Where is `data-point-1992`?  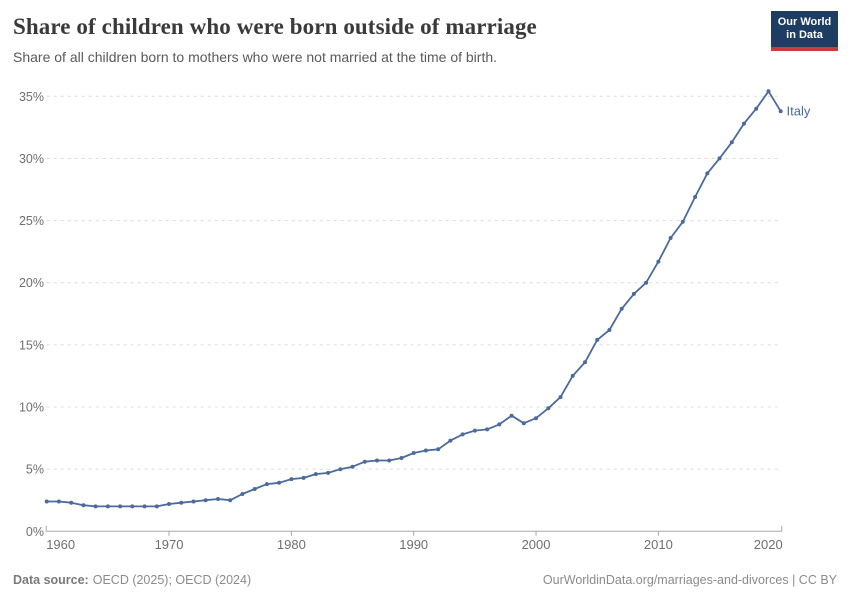 data-point-1992 is located at coordinates (438, 449).